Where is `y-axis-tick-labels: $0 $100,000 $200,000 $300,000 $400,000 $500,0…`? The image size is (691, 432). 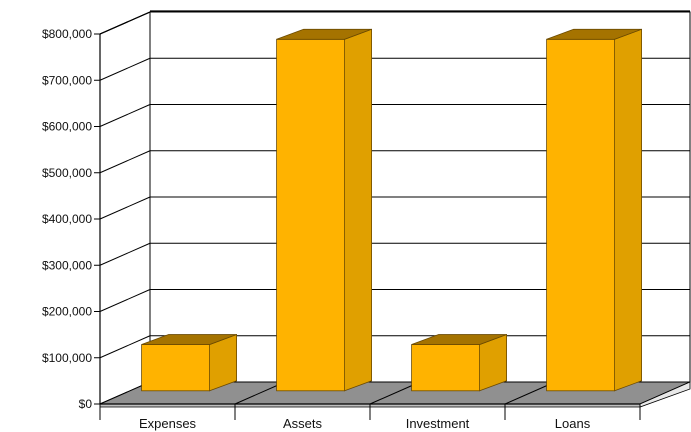
y-axis-tick-labels: $0 $100,000 $200,000 $300,000 $400,000 $500,0… is located at coordinates (67, 219).